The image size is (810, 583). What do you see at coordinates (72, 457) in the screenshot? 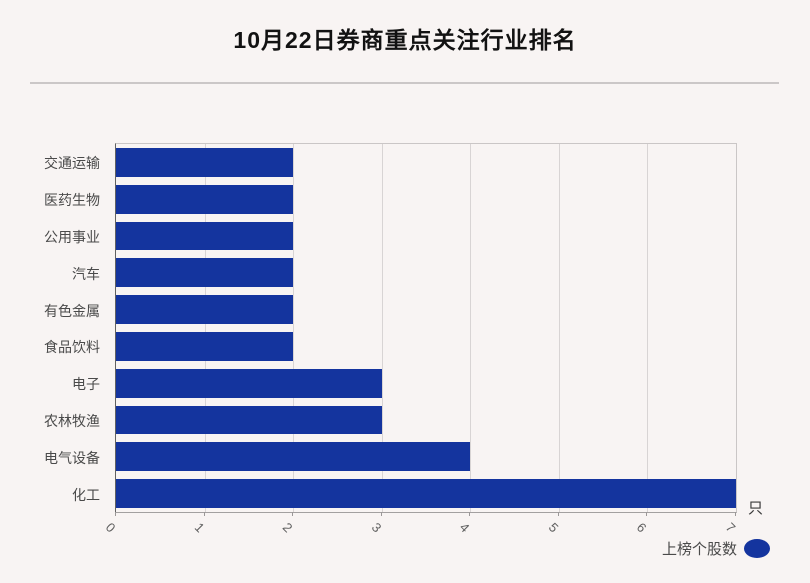
I see `y-axis-label: 电气设备` at bounding box center [72, 457].